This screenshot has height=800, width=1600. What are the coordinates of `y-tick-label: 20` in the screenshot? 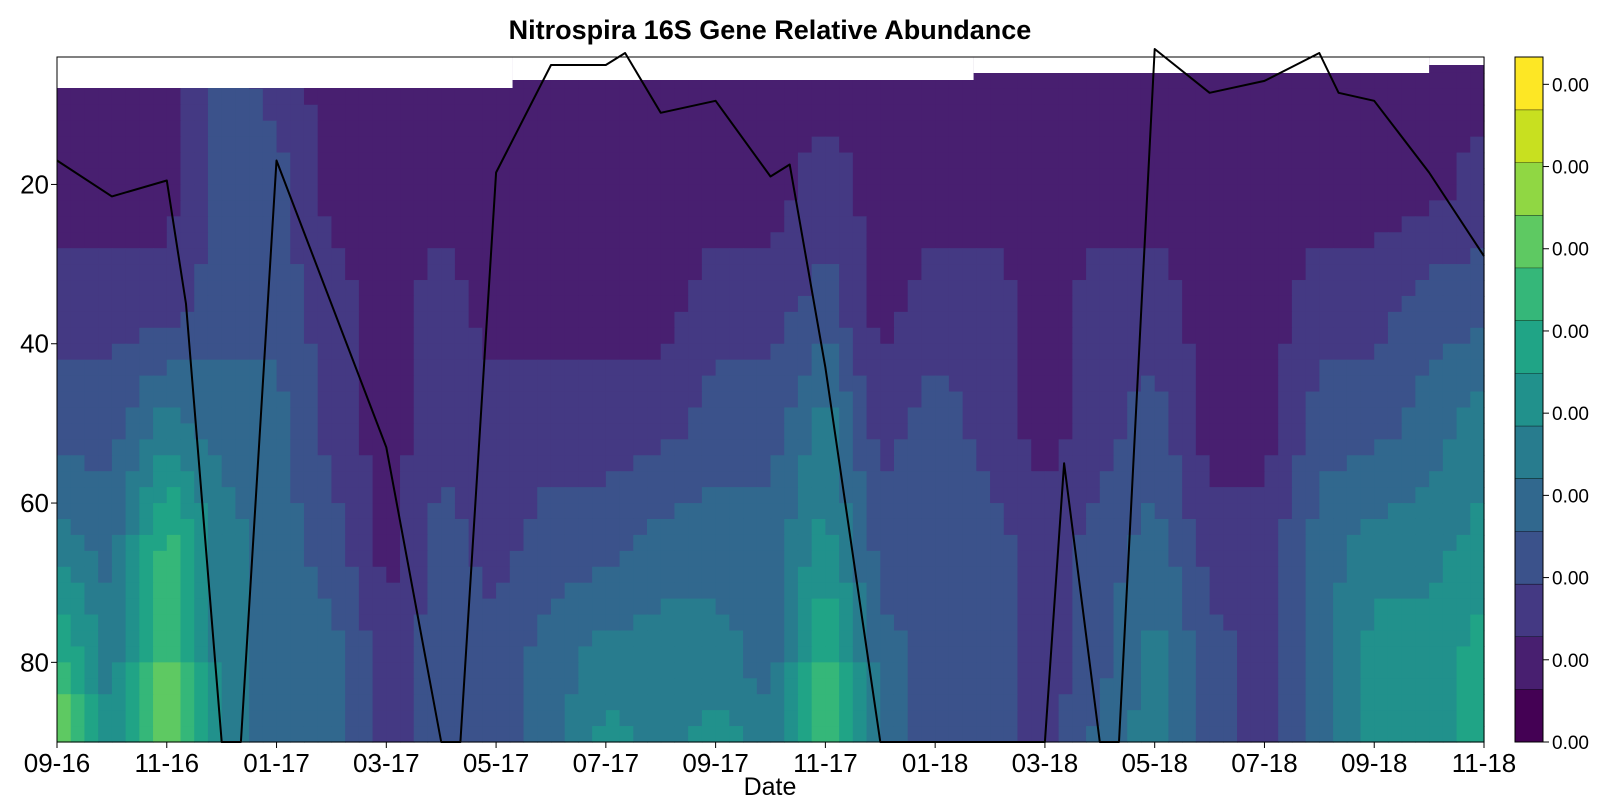 It's located at (34, 184).